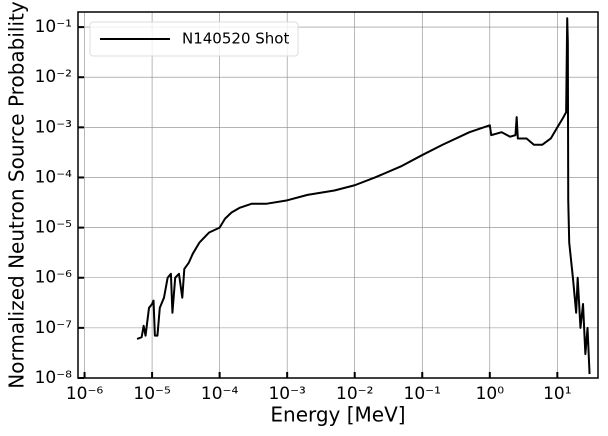  I want to click on y-axis-label: Normalized Neutron Source Probability, so click(17, 195).